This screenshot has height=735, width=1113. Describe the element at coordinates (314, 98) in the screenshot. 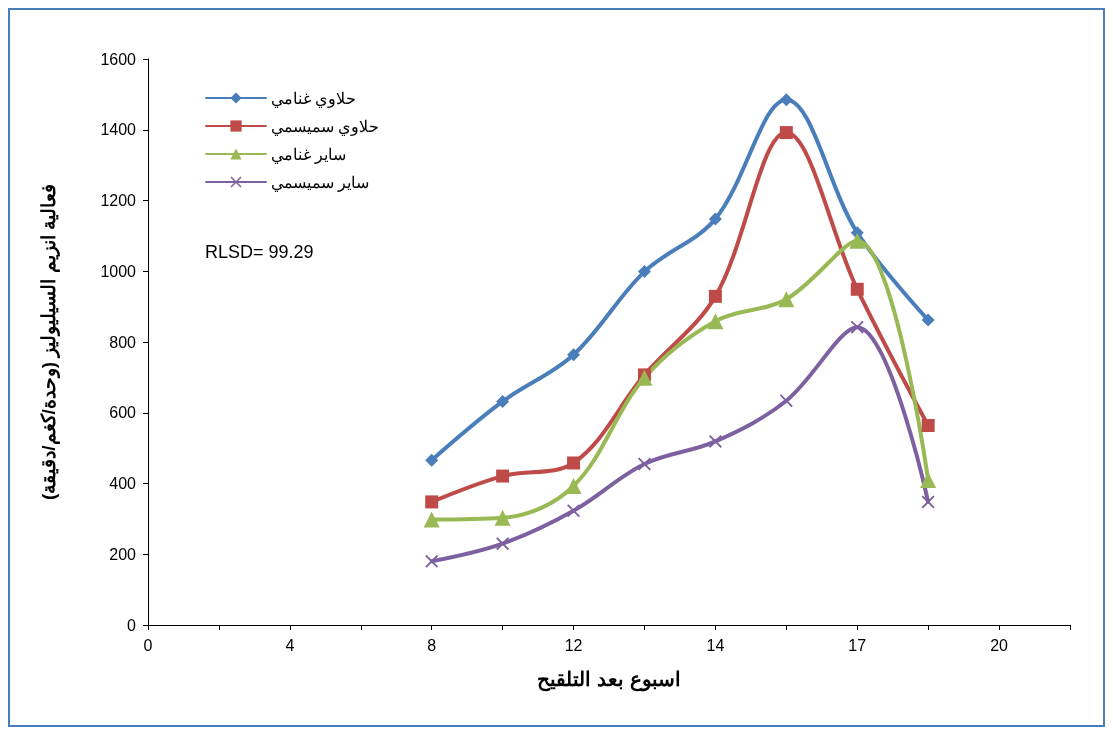

I see `legend-label: حلاوي غنامي` at that location.